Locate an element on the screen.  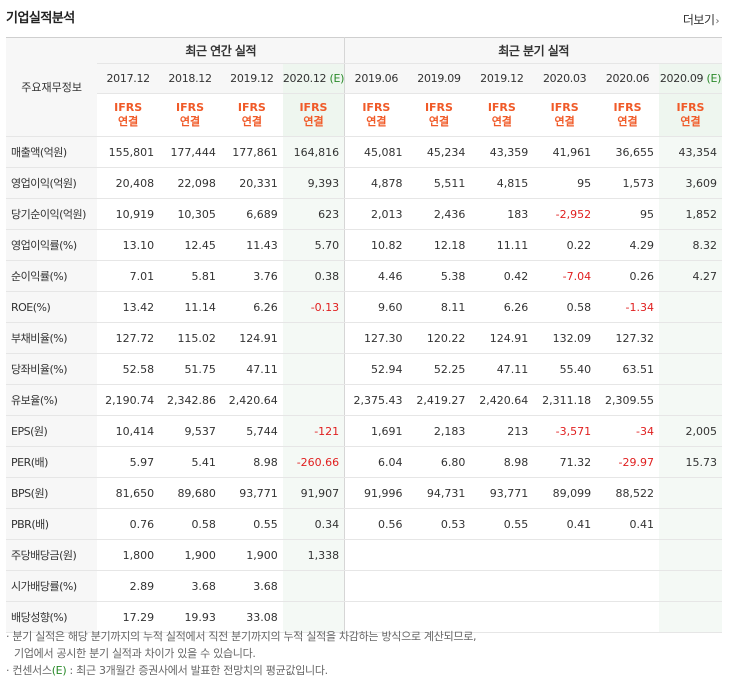
quarter-value: 2,436 is located at coordinates (439, 214).